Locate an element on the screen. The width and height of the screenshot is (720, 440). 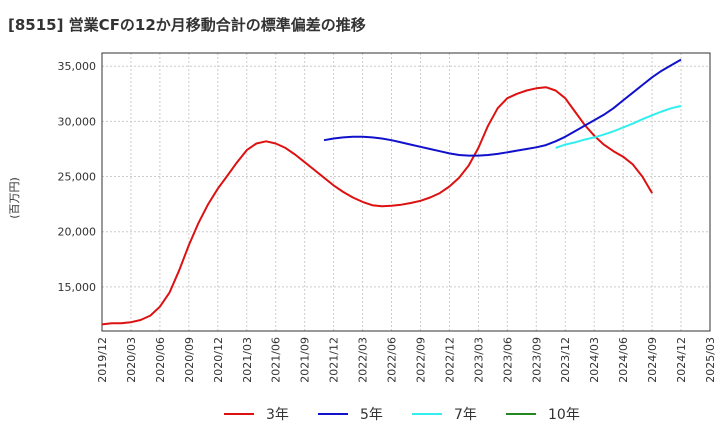
y-tick-label: 35,000 is located at coordinates (77, 66).